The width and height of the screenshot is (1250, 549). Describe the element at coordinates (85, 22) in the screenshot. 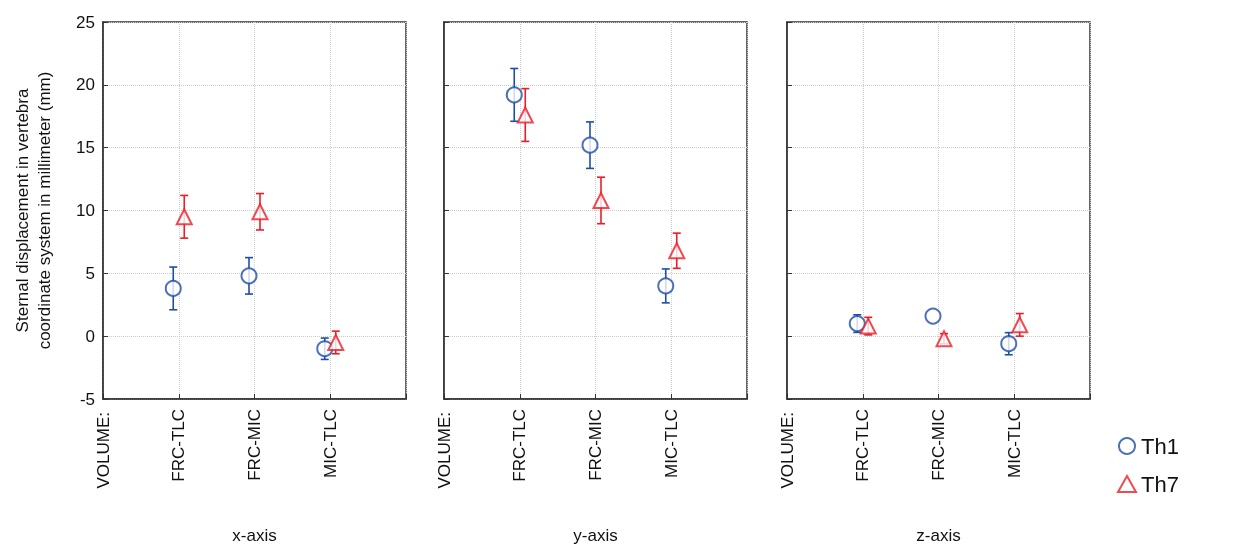

I see `y-tick-label: 25` at that location.